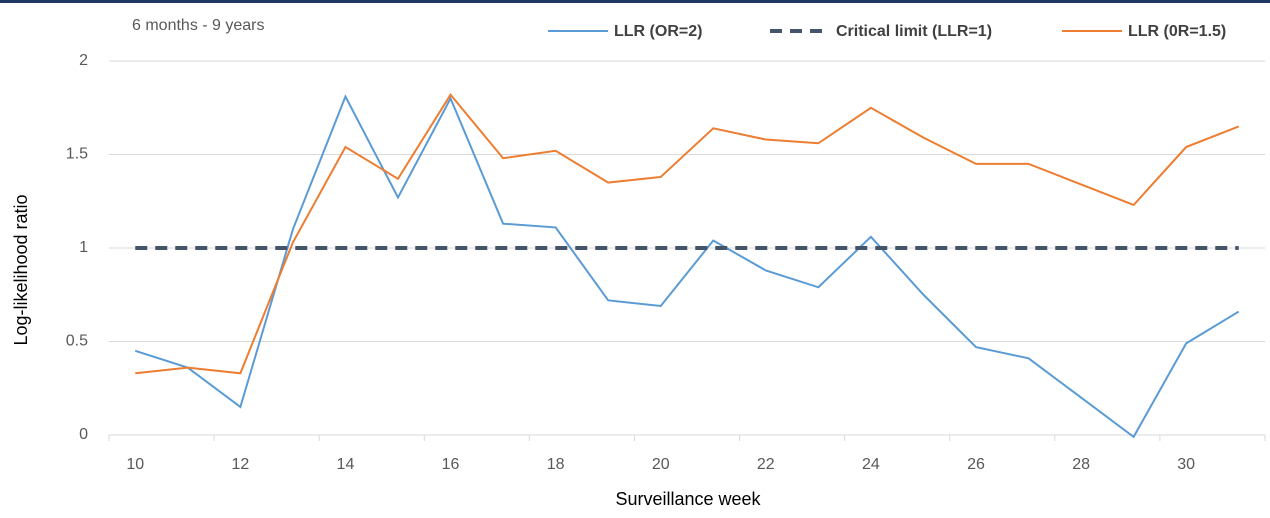 This screenshot has height=518, width=1270. I want to click on annotation: 6 months - 9 years, so click(198, 25).